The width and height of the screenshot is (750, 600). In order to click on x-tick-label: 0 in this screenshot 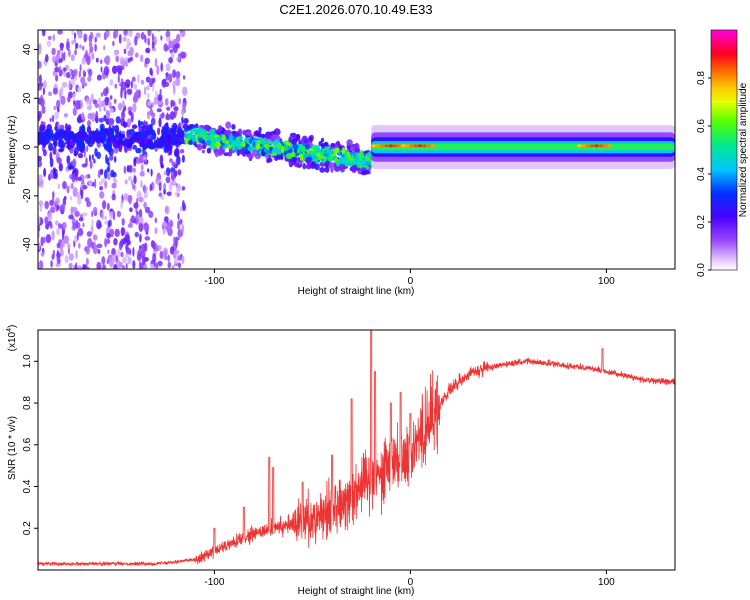, I will do `click(411, 281)`.